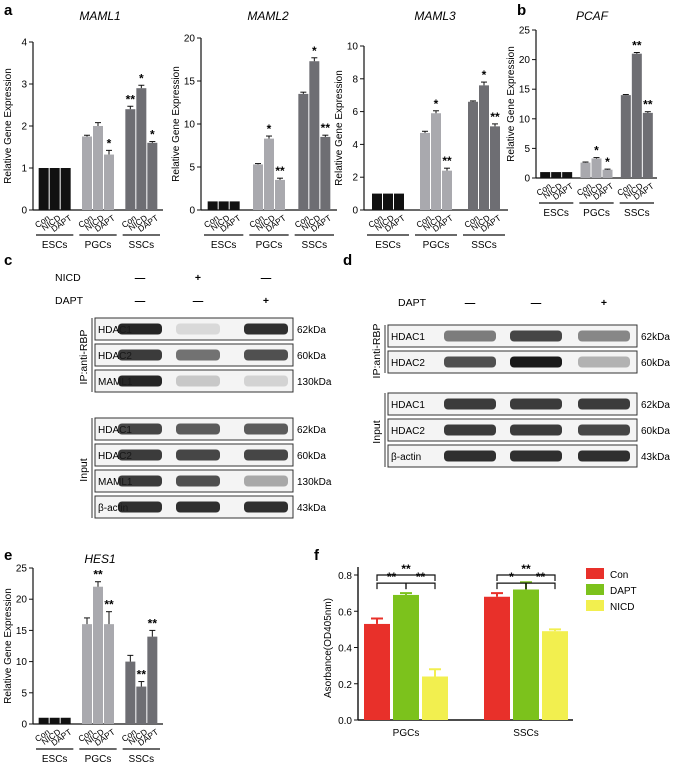 Image resolution: width=685 pixels, height=771 pixels. I want to click on legend-label: NICD, so click(622, 607).